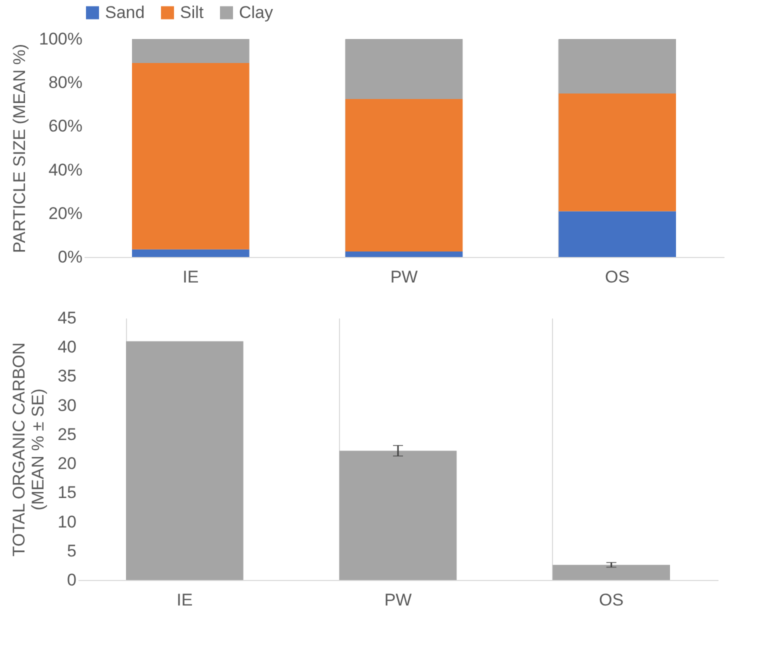  I want to click on y-tick-label: 5, so click(71, 550).